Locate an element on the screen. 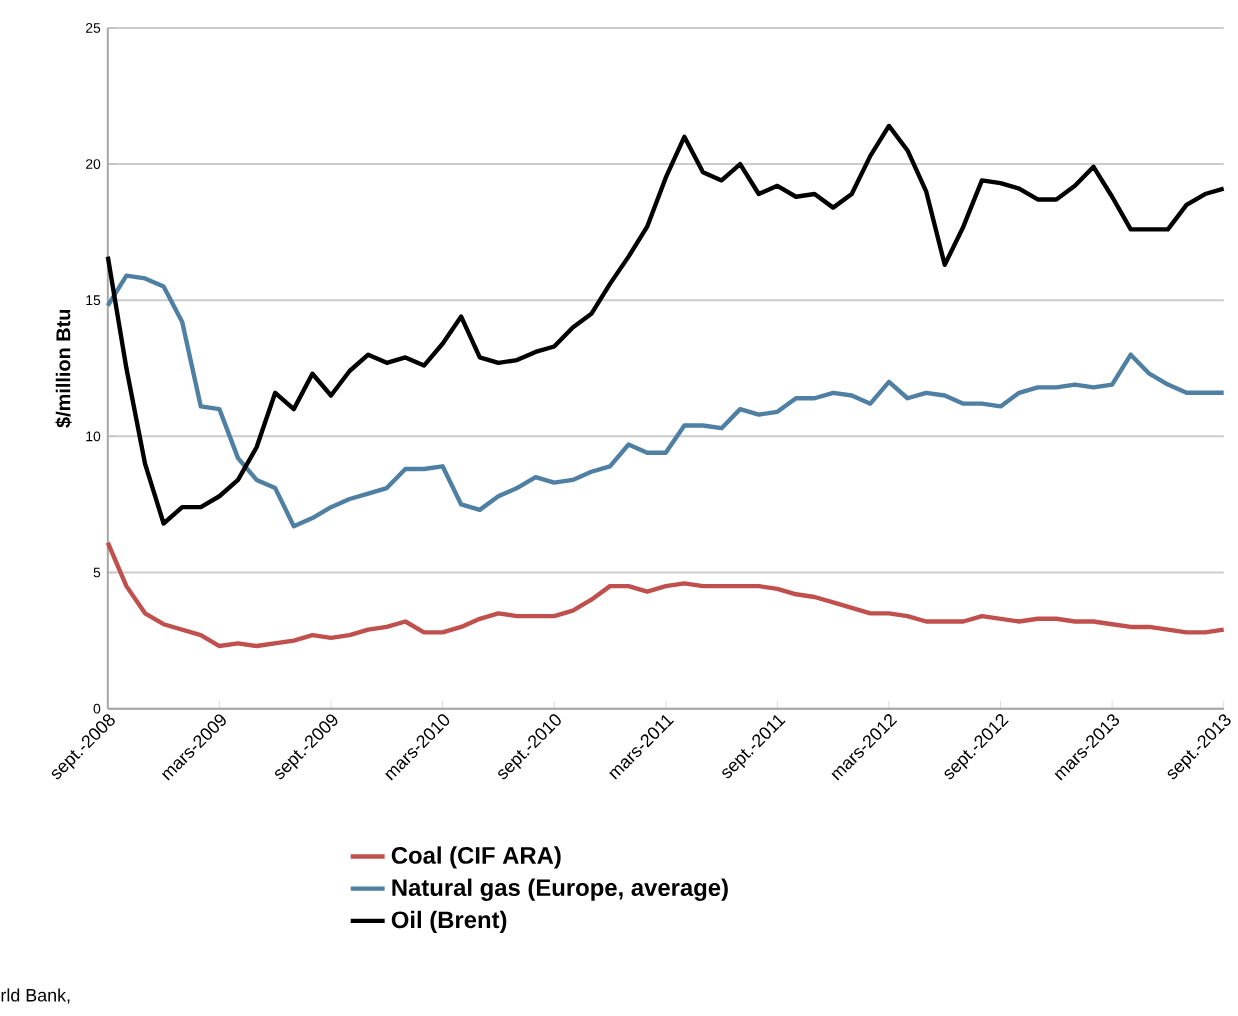 Image resolution: width=1238 pixels, height=1016 pixels. legend-label: Oil (Brent) is located at coordinates (449, 921).